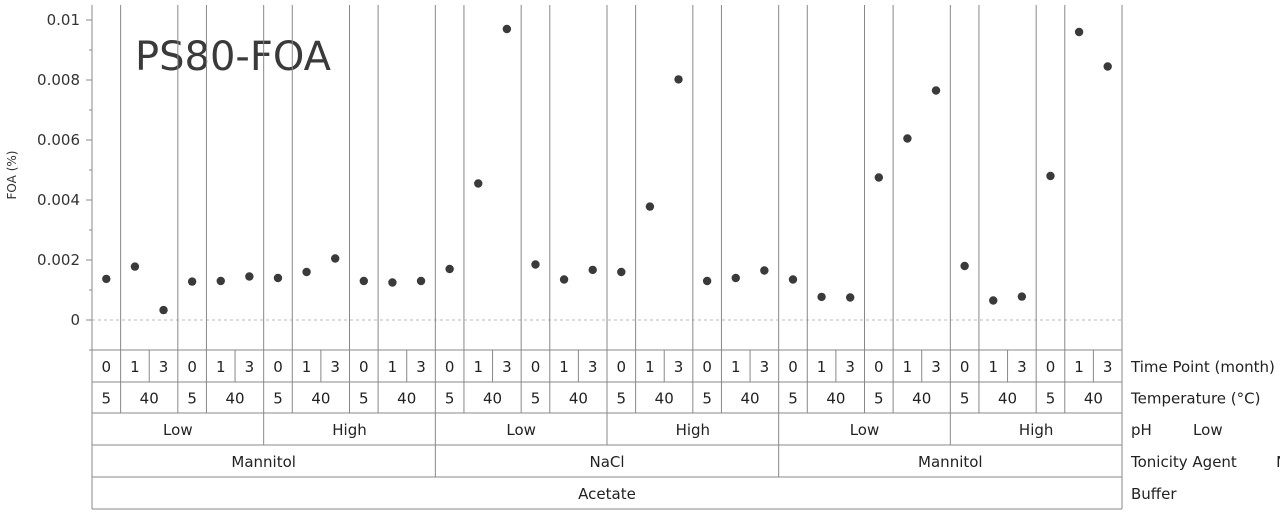  Describe the element at coordinates (1183, 462) in the screenshot. I see `level-label: Tonicity Agent` at that location.